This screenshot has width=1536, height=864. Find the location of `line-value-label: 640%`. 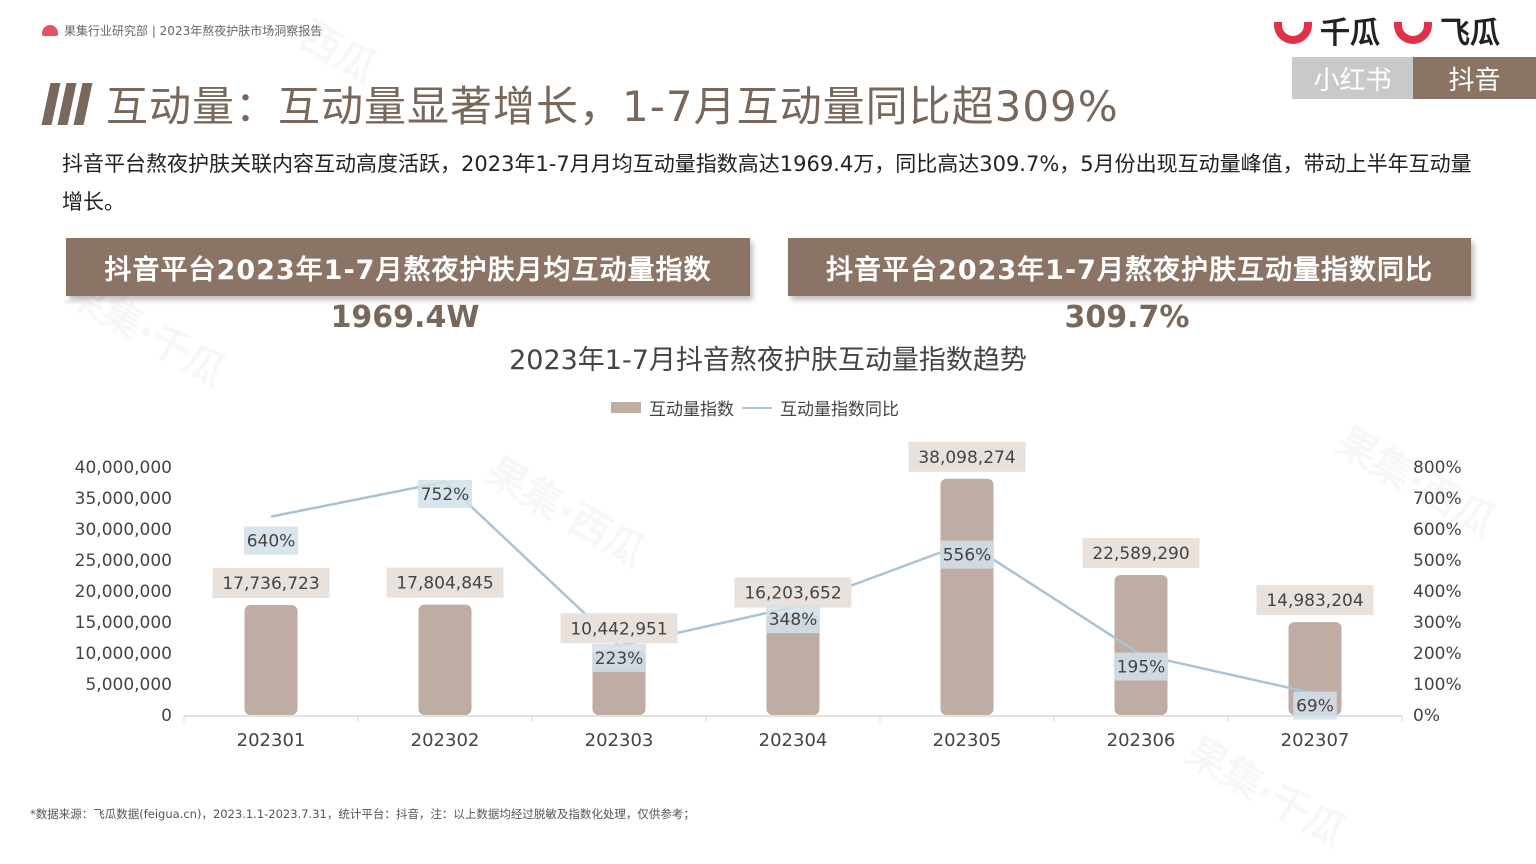

line-value-label: 640% is located at coordinates (271, 542).